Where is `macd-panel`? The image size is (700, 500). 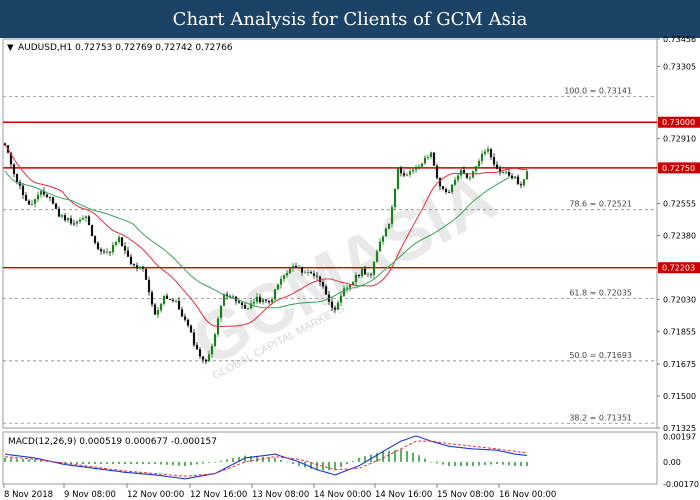
macd-panel is located at coordinates (330, 458).